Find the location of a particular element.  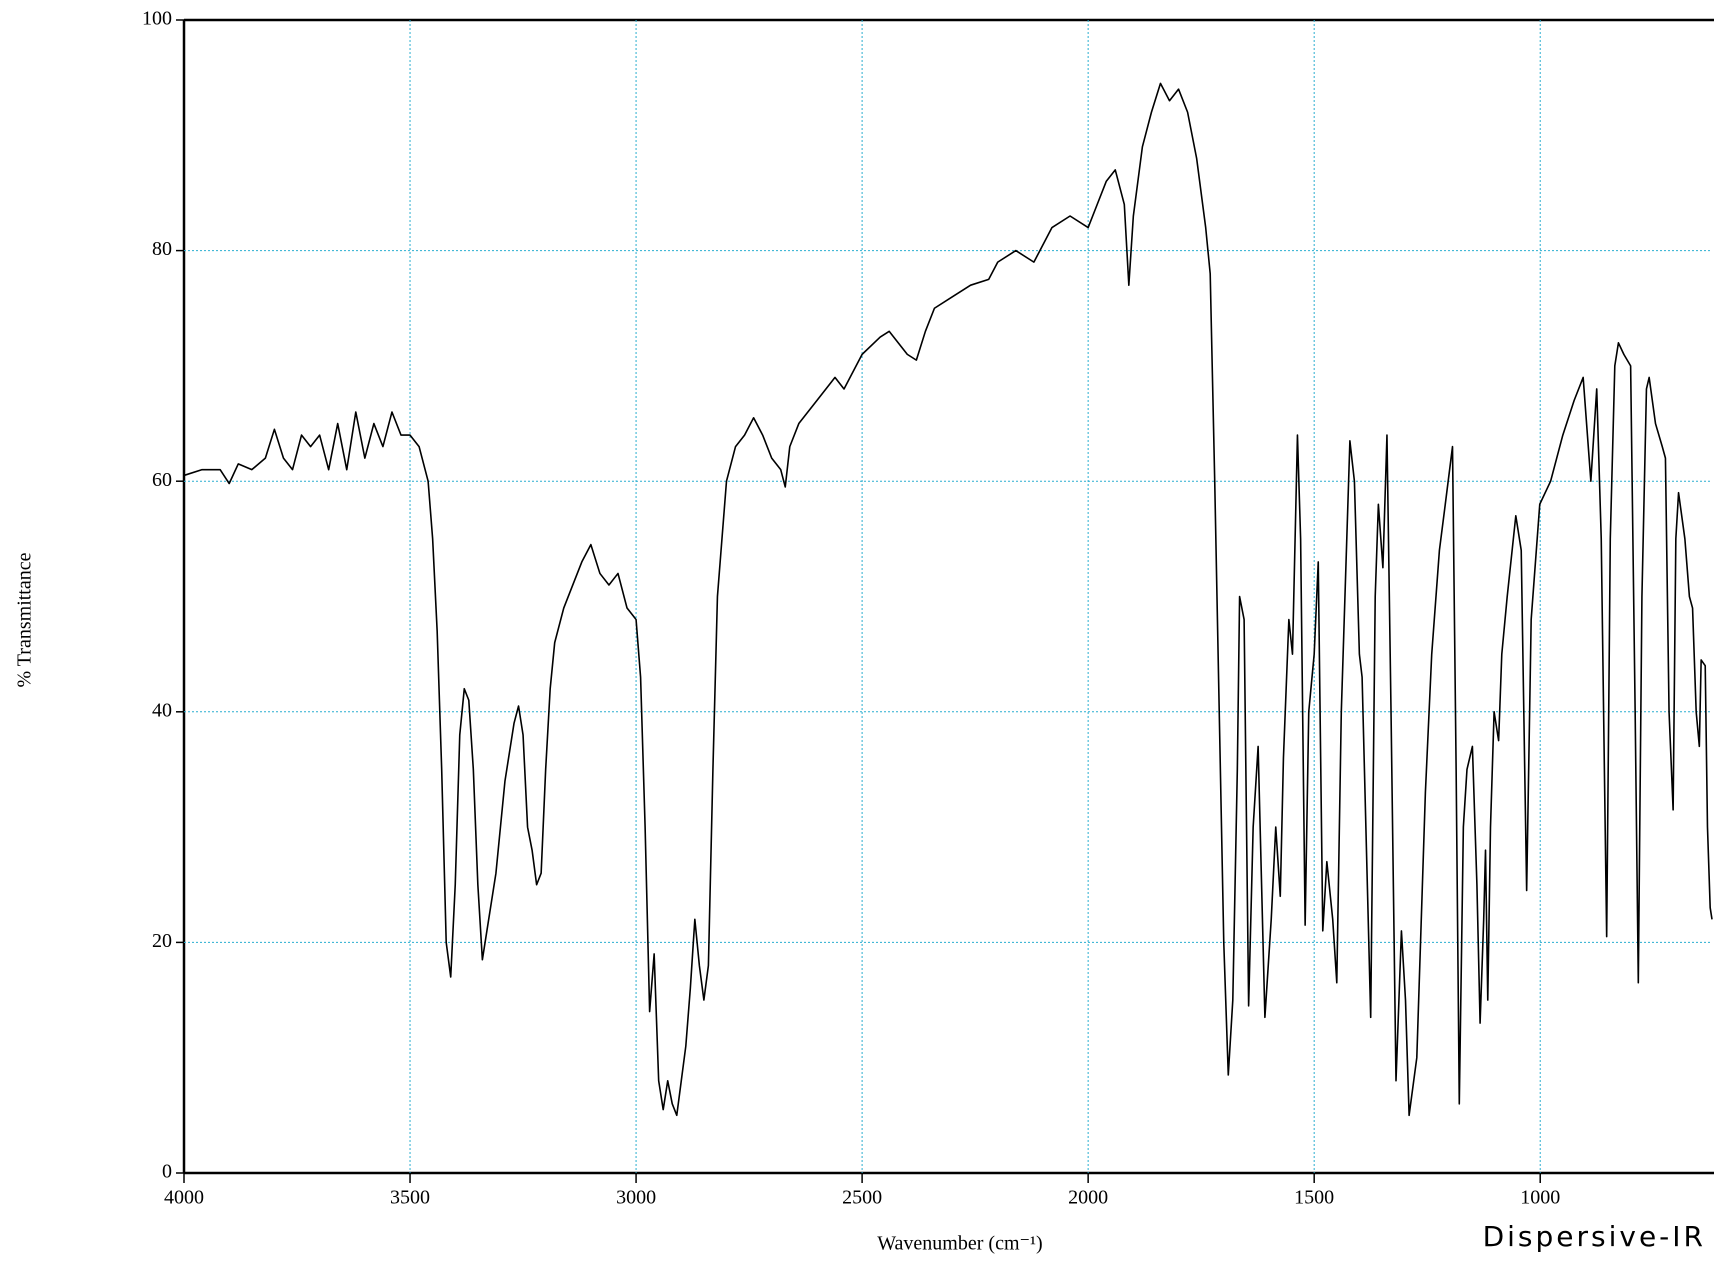

x-tick-label: 3000 is located at coordinates (636, 1198).